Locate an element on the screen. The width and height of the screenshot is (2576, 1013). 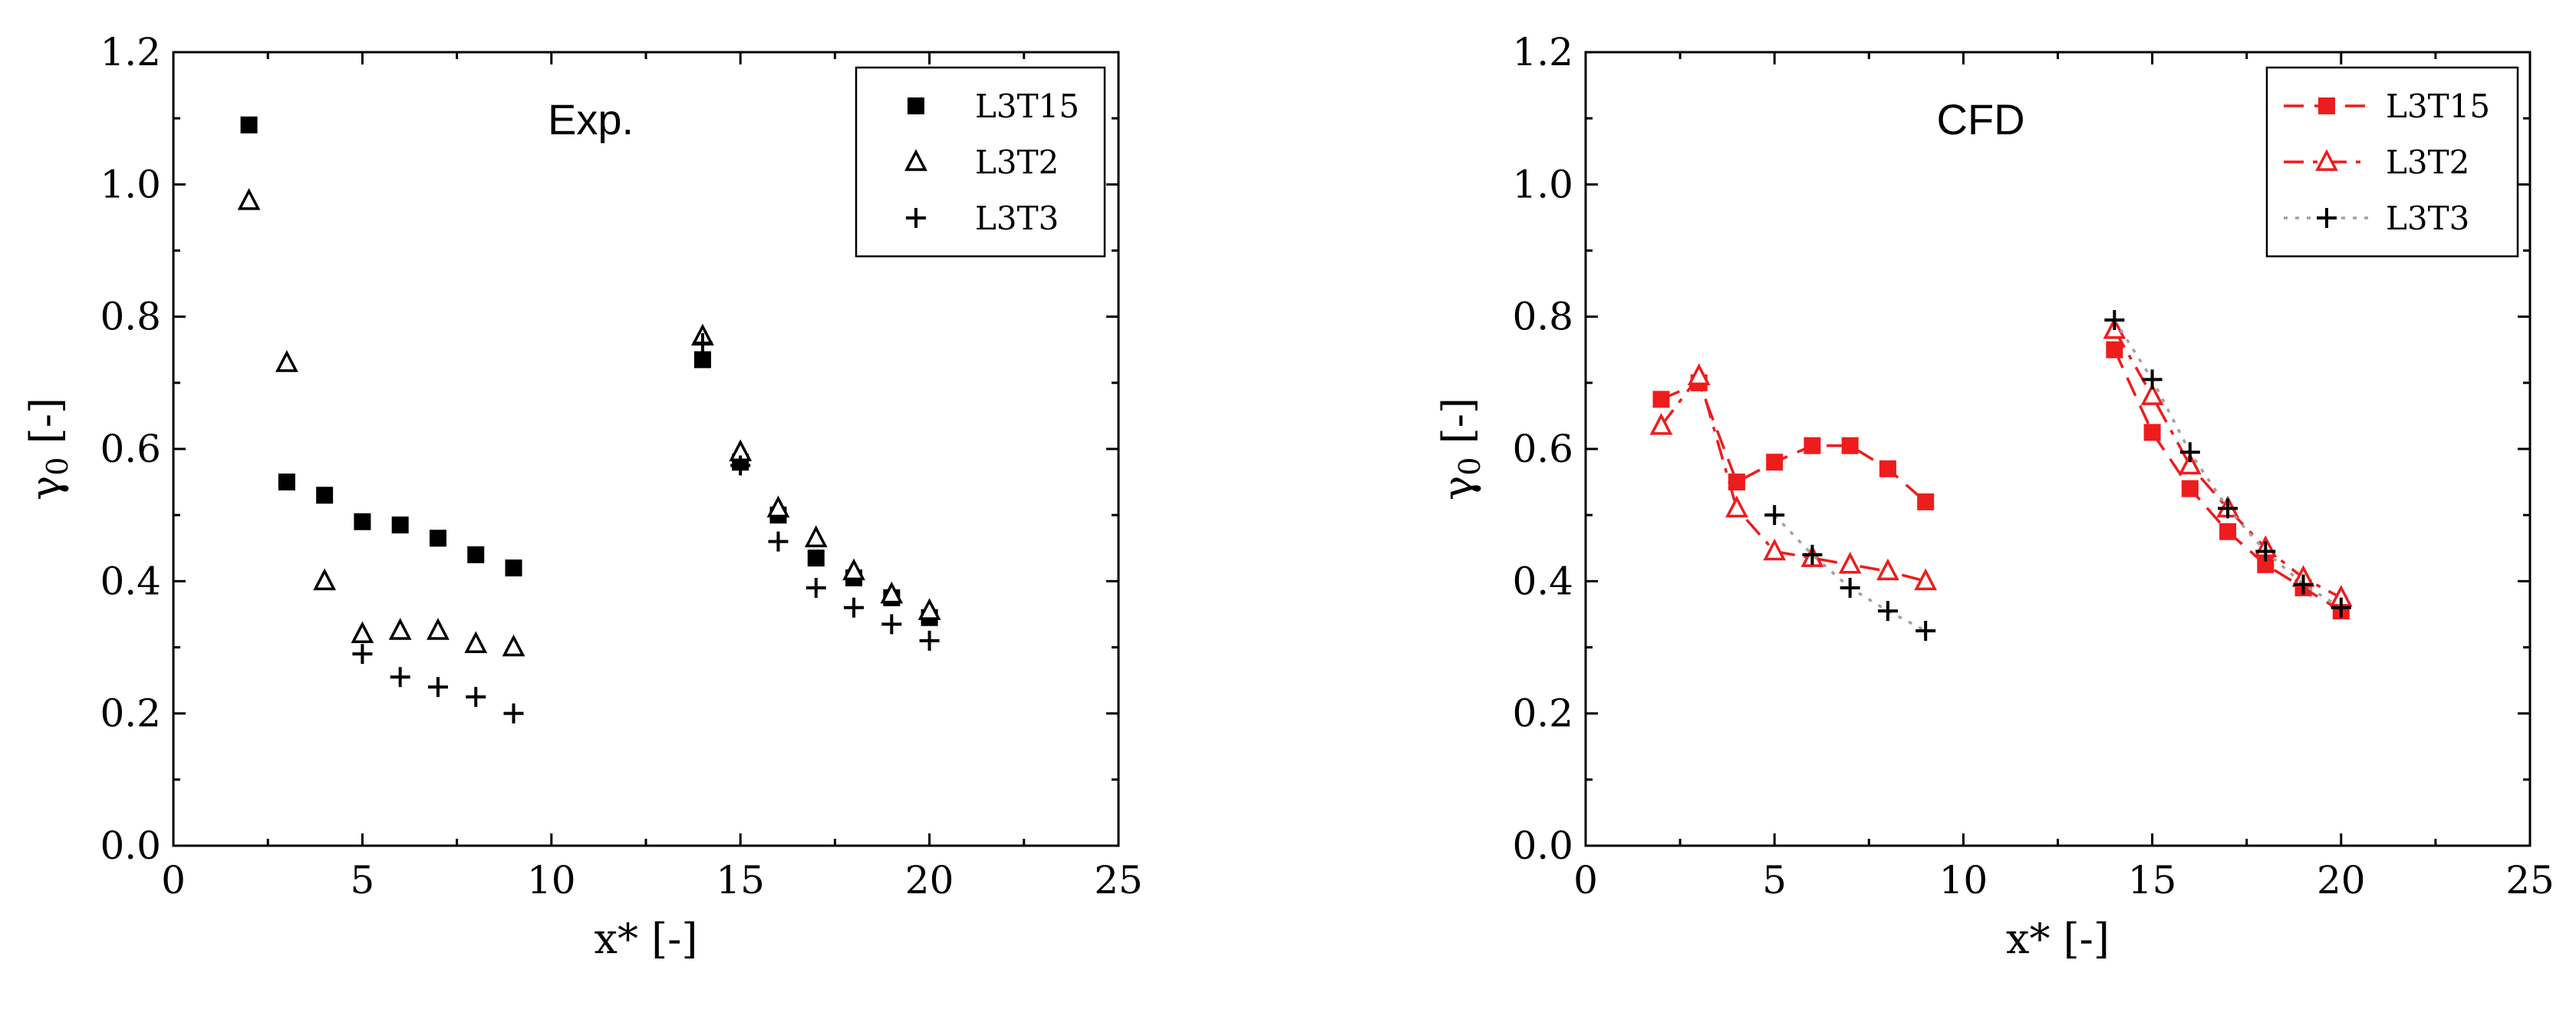
legend-label: L3T2 is located at coordinates (1017, 163).